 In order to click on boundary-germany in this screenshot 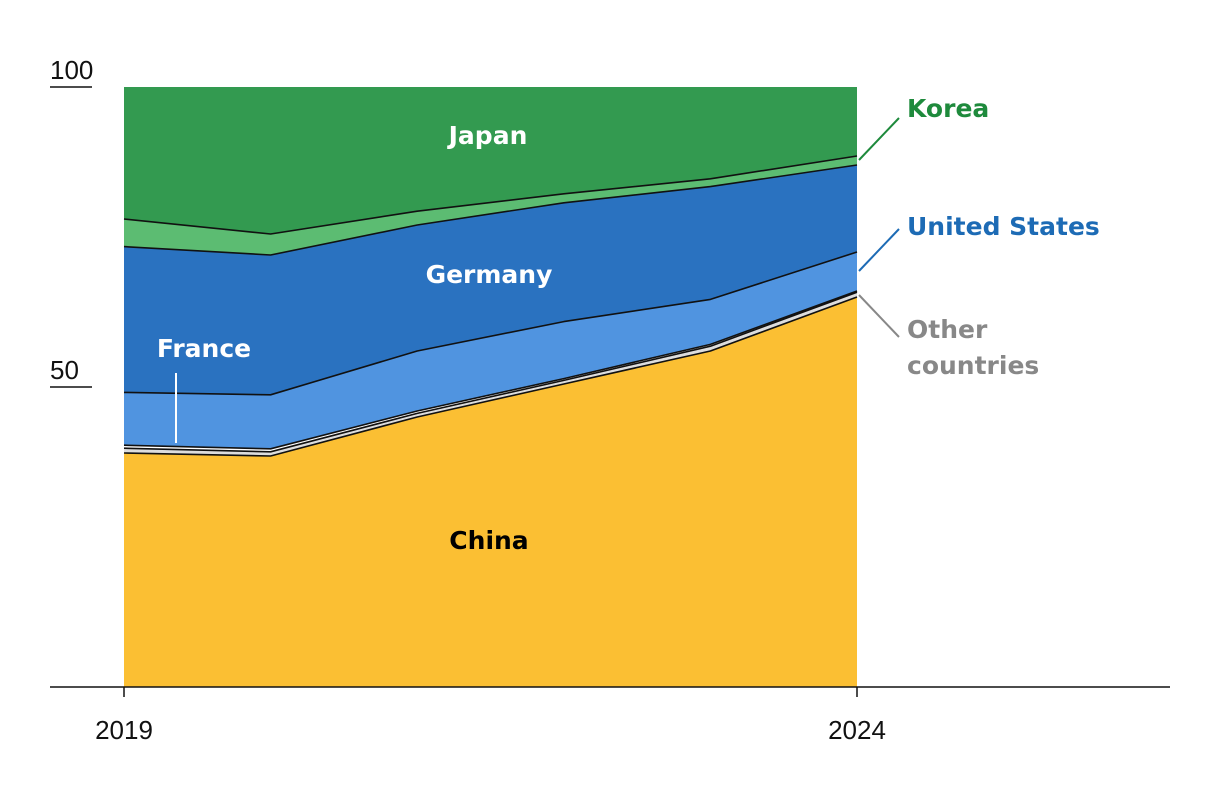, I will do `click(490, 210)`.